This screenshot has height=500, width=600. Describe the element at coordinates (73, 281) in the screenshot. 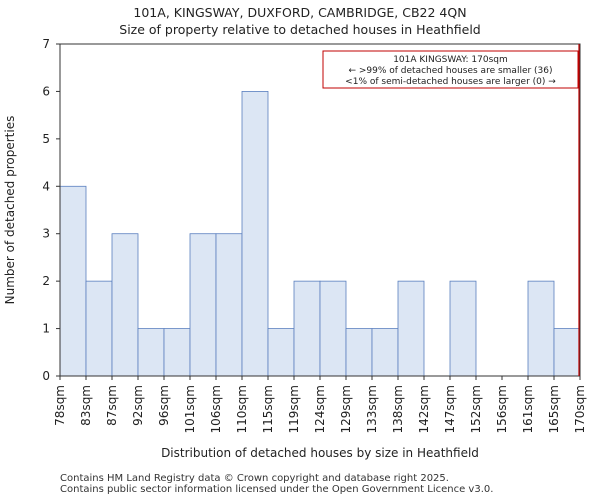

I see `bar-78sqm` at that location.